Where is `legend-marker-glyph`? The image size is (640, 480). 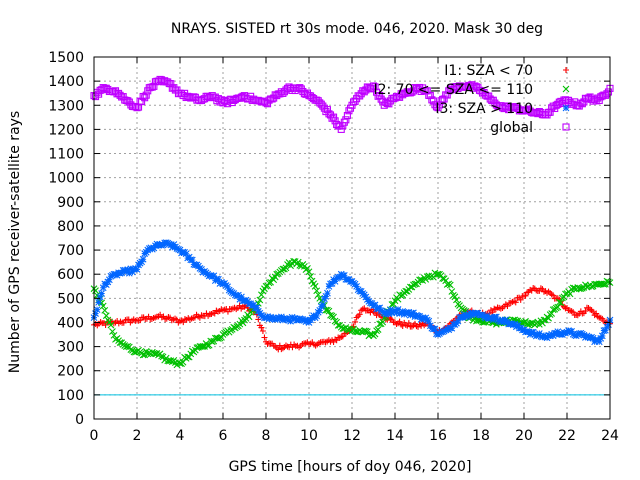
legend-marker-glyph is located at coordinates (566, 89).